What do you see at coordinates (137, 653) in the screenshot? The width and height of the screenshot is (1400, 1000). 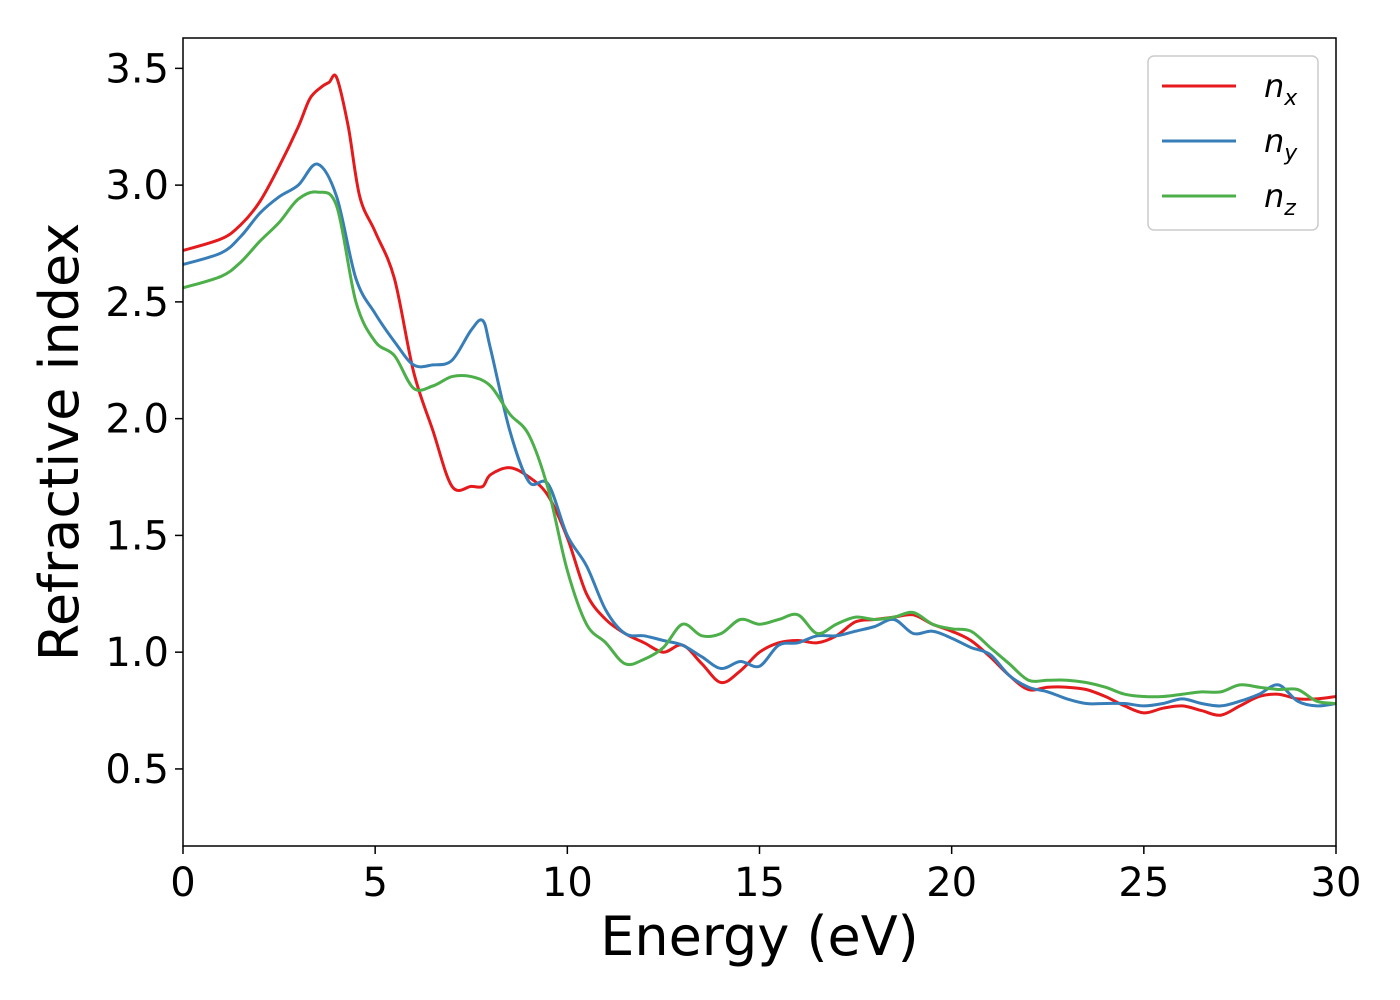 I see `y-tick-label: 1.0` at bounding box center [137, 653].